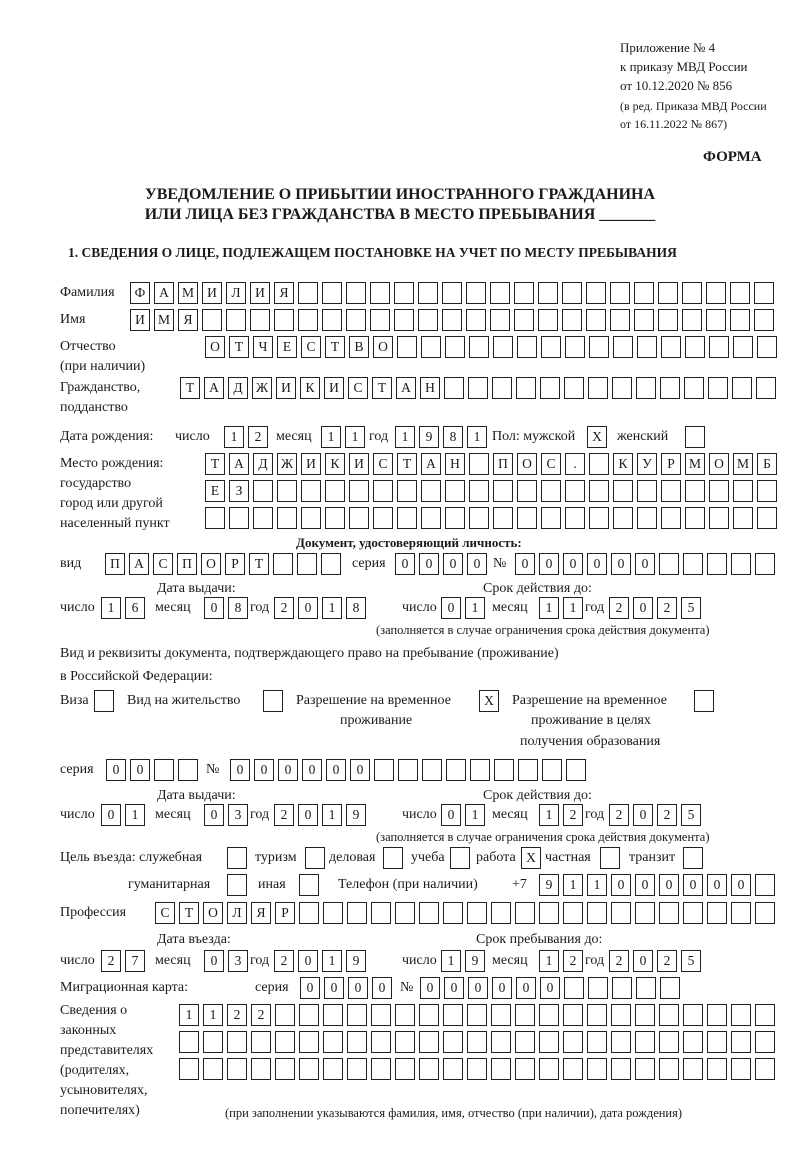 Image resolution: width=800 pixels, height=1163 pixels. I want to click on char-box: Ж, so click(262, 388).